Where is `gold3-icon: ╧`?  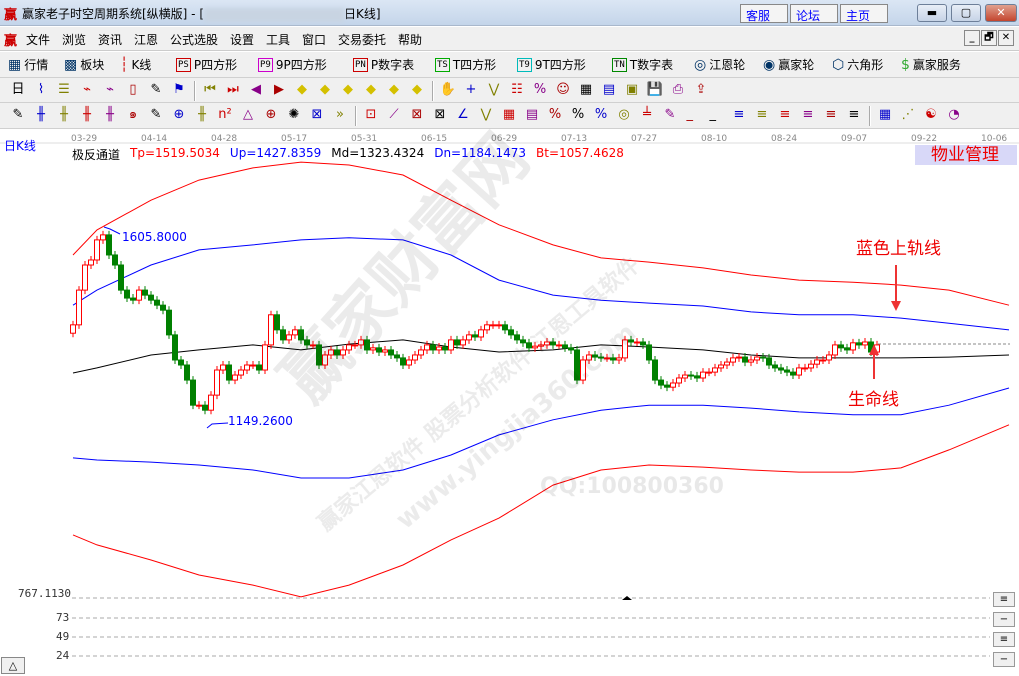
gold3-icon: ╧ is located at coordinates (647, 114).